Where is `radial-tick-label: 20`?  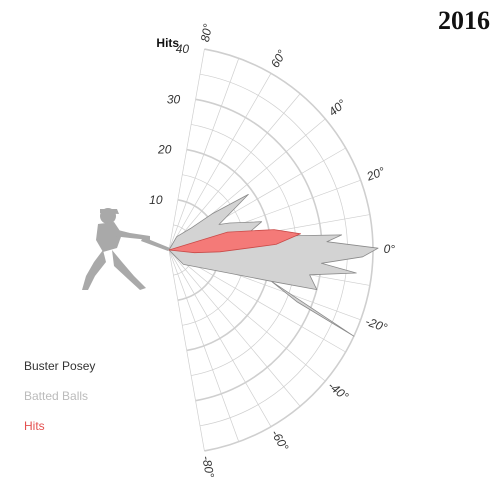 radial-tick-label: 20 is located at coordinates (164, 150).